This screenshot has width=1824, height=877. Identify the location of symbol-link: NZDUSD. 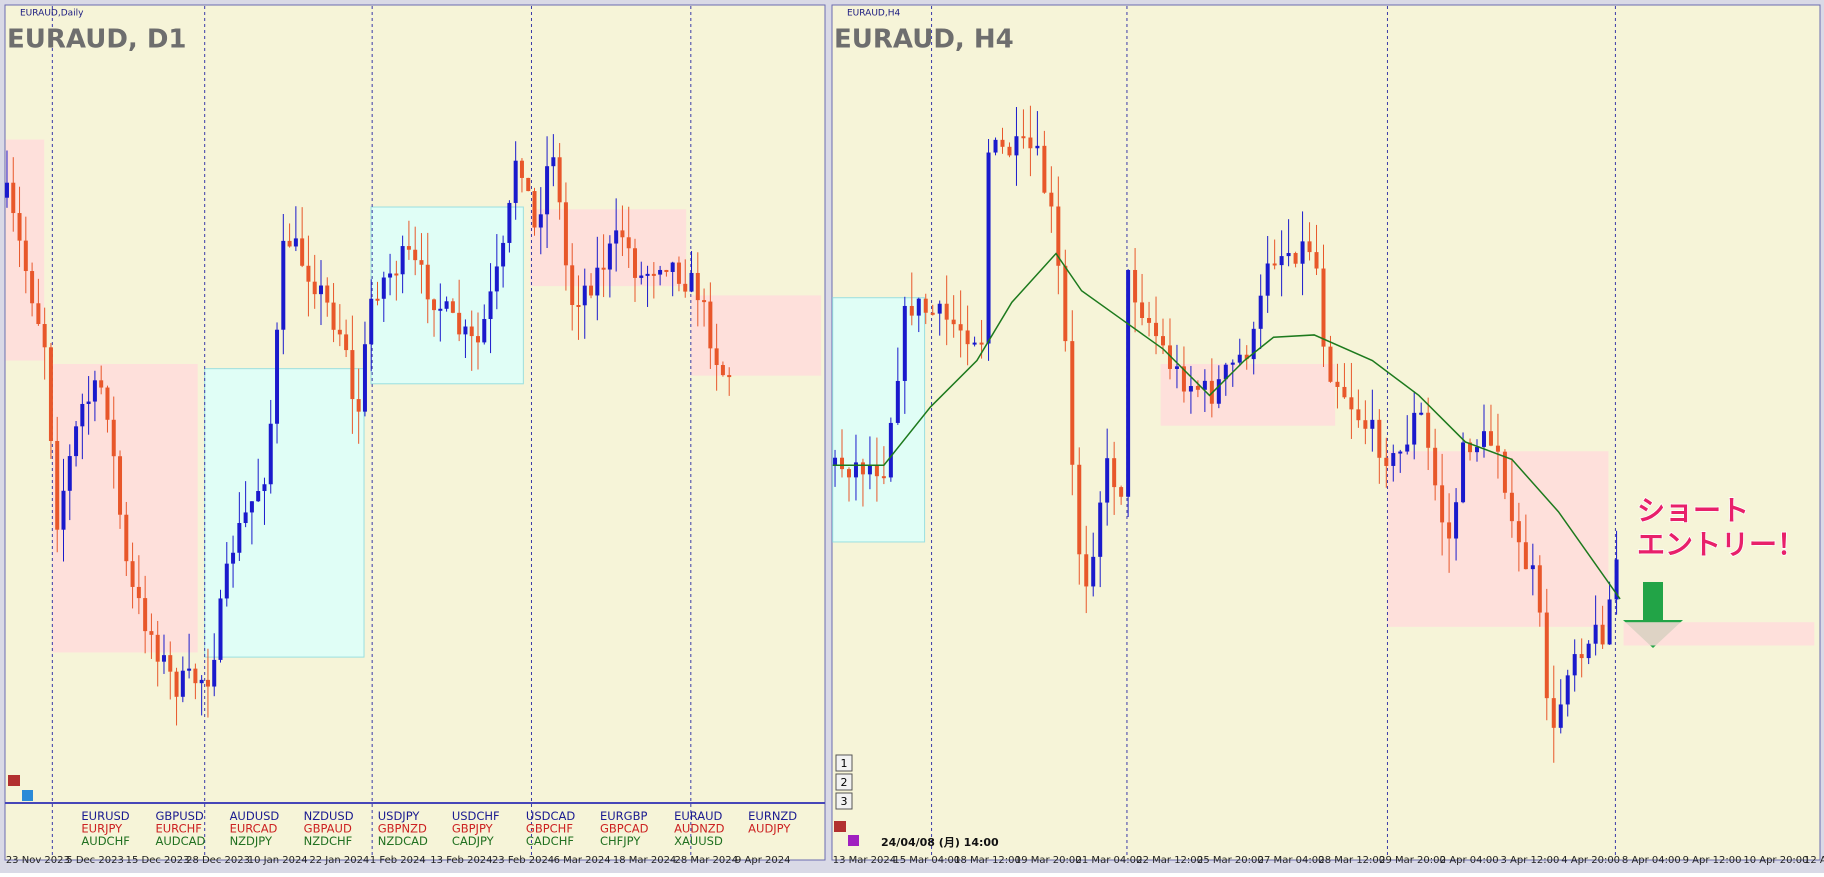
(329, 816).